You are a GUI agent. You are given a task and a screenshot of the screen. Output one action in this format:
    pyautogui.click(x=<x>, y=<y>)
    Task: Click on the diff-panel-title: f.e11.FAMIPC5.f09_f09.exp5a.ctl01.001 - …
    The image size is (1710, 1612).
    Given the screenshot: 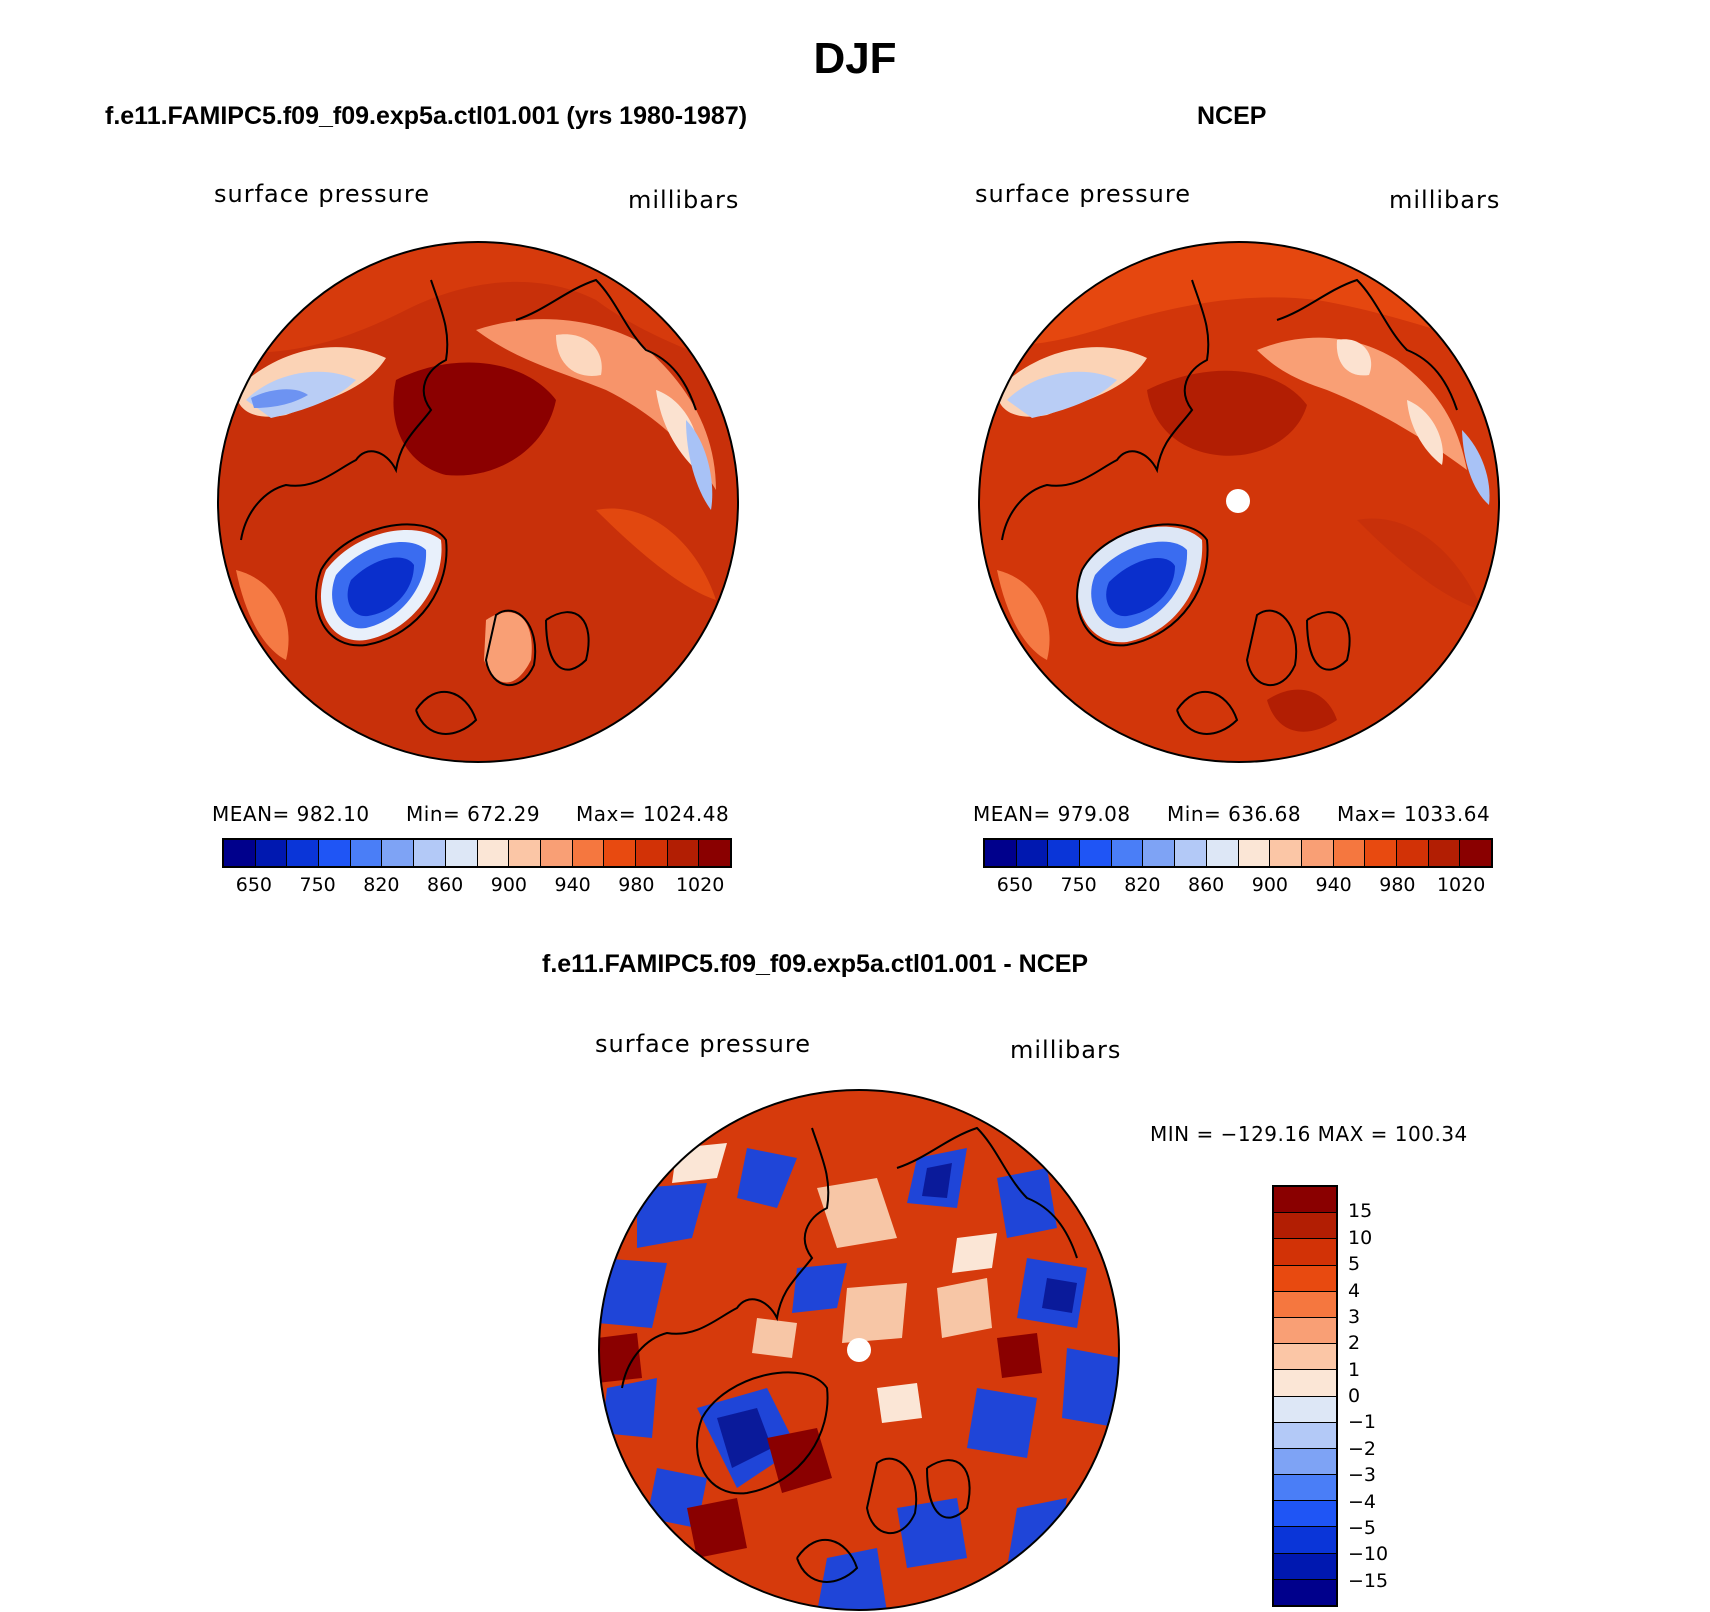 What is the action you would take?
    pyautogui.click(x=815, y=964)
    